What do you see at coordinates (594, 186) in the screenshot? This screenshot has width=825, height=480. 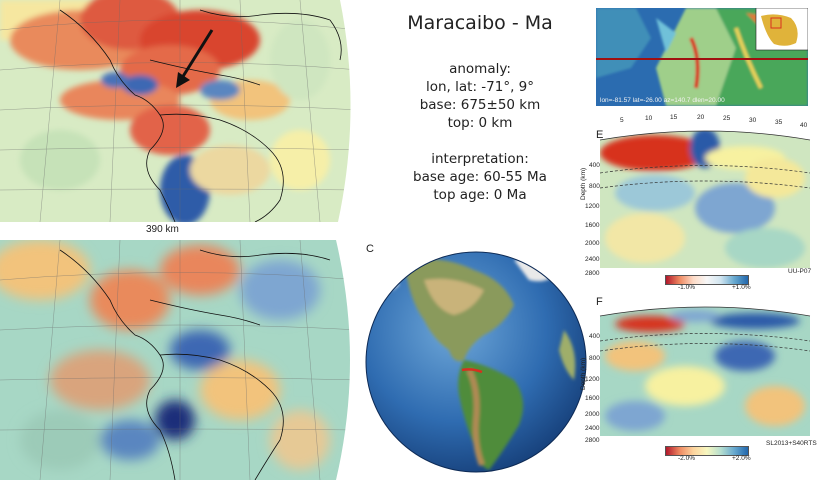 I see `e-depth-tick-2: 800` at bounding box center [594, 186].